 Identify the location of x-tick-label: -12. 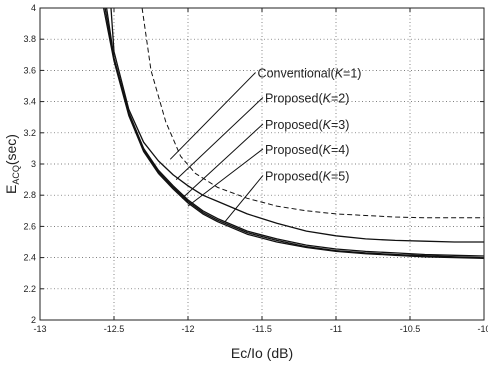
(187, 329).